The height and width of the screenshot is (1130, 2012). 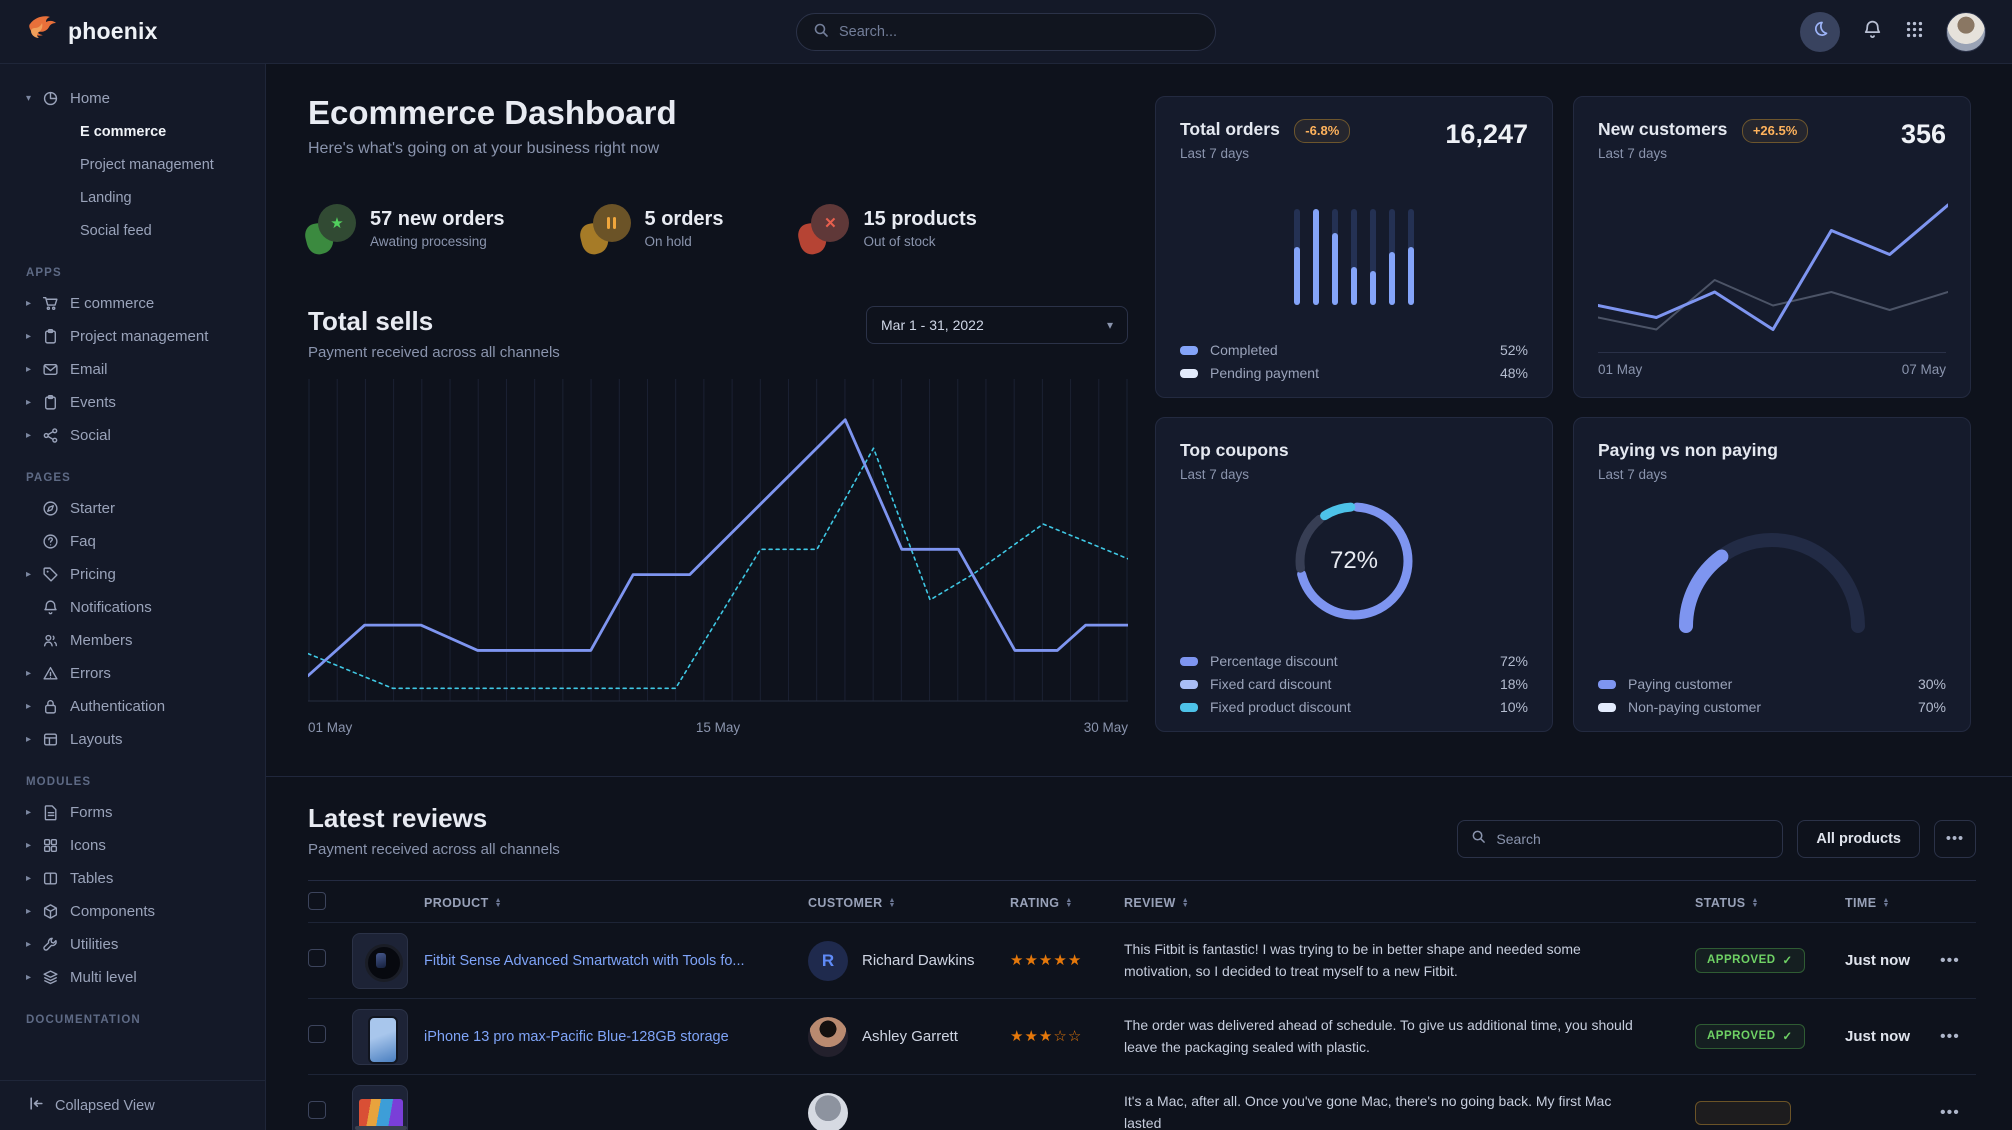 What do you see at coordinates (116, 230) in the screenshot?
I see `sidebar-item-social-feed: Social feed` at bounding box center [116, 230].